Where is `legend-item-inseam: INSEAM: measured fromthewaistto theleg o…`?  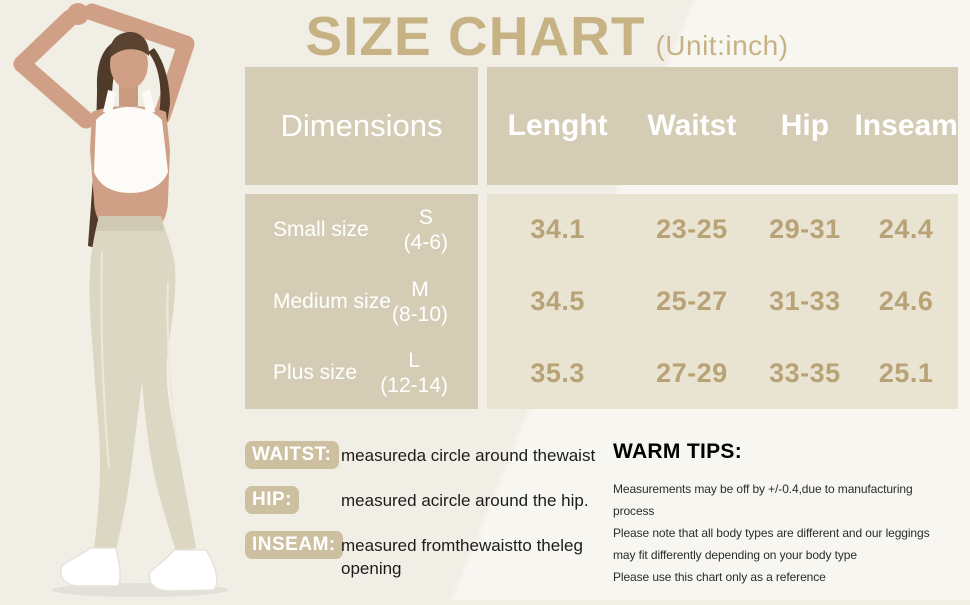 legend-item-inseam: INSEAM: measured fromthewaistto theleg o… is located at coordinates (430, 555).